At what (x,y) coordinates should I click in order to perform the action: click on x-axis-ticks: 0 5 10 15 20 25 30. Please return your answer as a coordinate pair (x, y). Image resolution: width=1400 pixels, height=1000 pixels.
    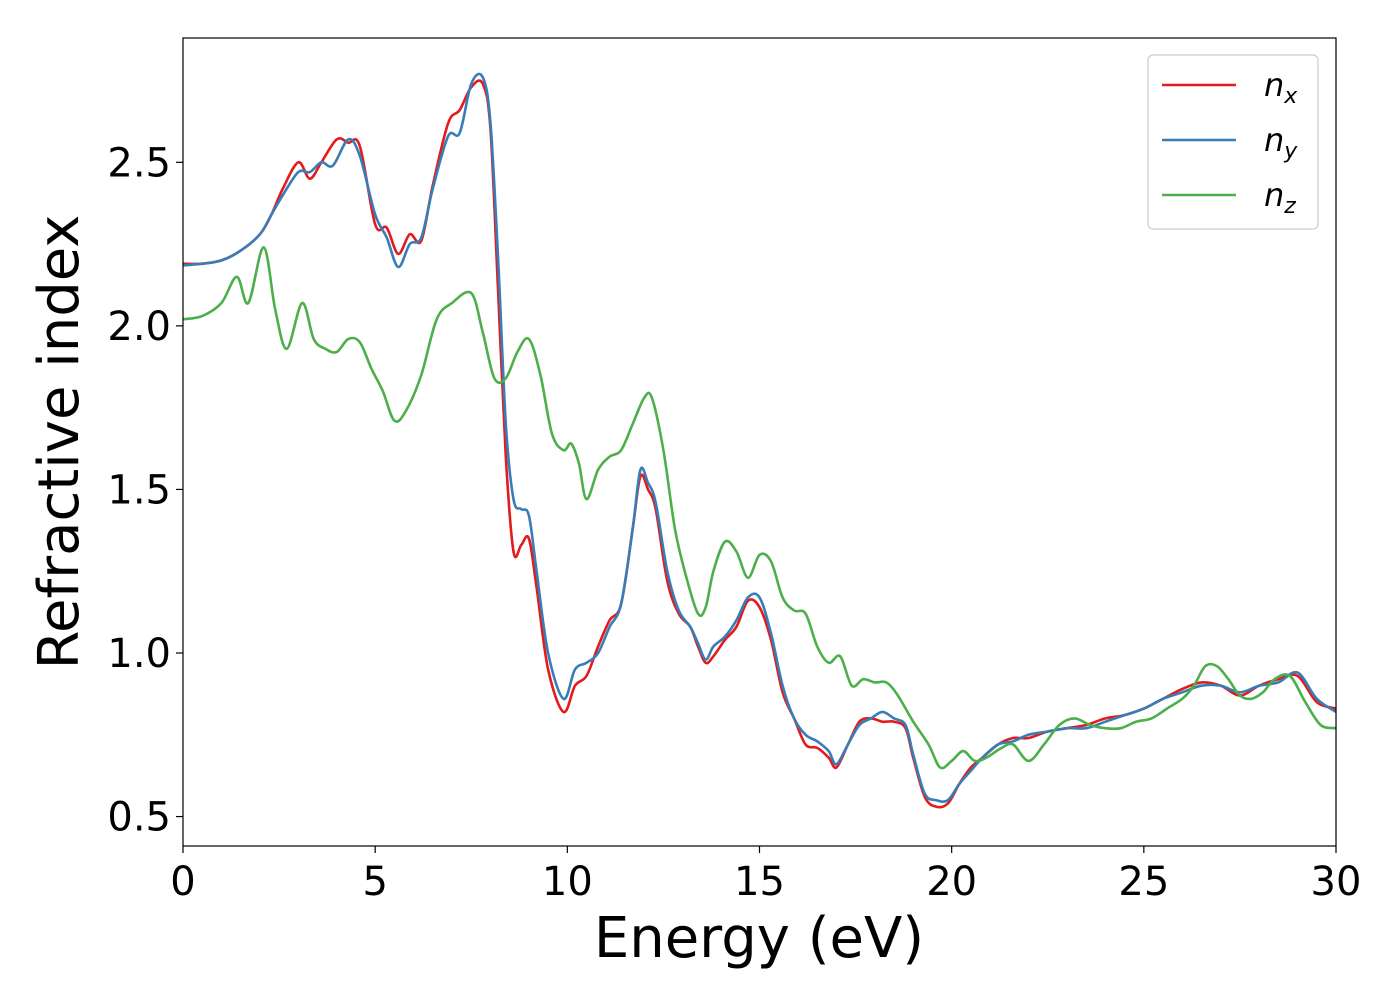
    Looking at the image, I should click on (765, 875).